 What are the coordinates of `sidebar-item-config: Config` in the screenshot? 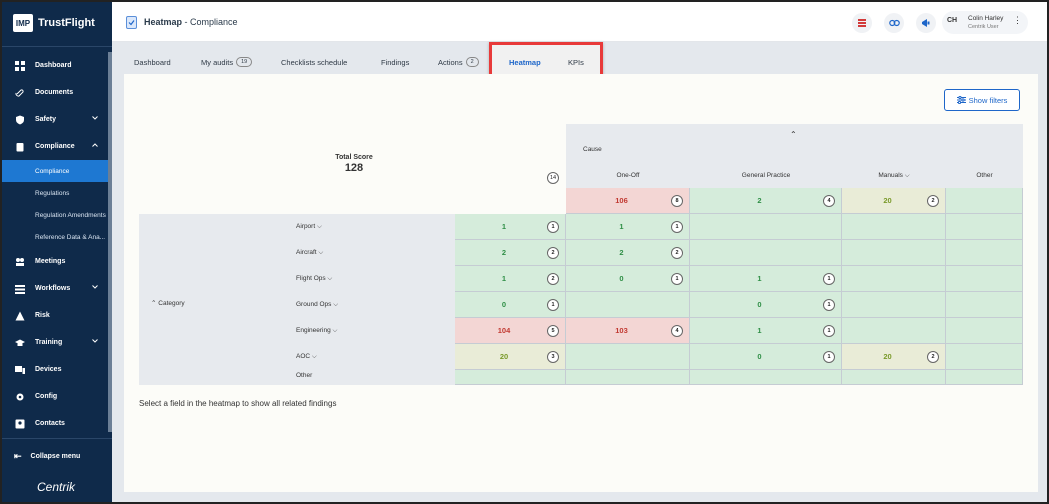 It's located at (57, 396).